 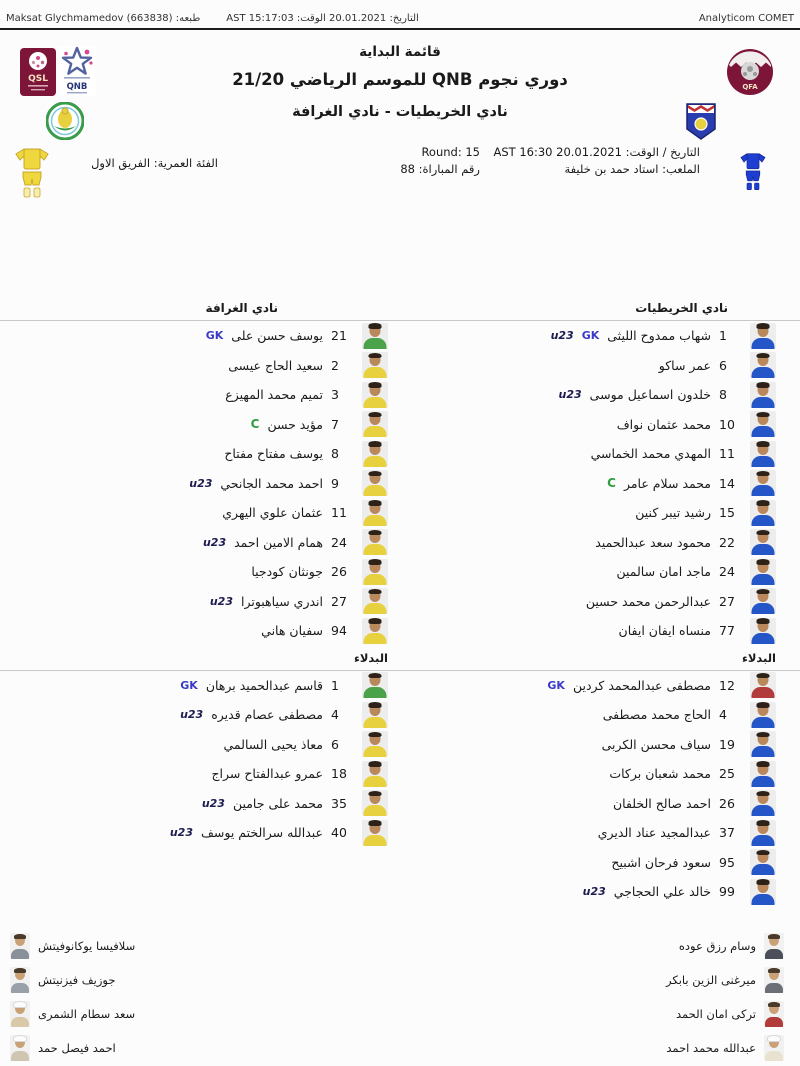 What do you see at coordinates (632, 169) in the screenshot?
I see `venue: الملعب: استاد حمد بن خليفة` at bounding box center [632, 169].